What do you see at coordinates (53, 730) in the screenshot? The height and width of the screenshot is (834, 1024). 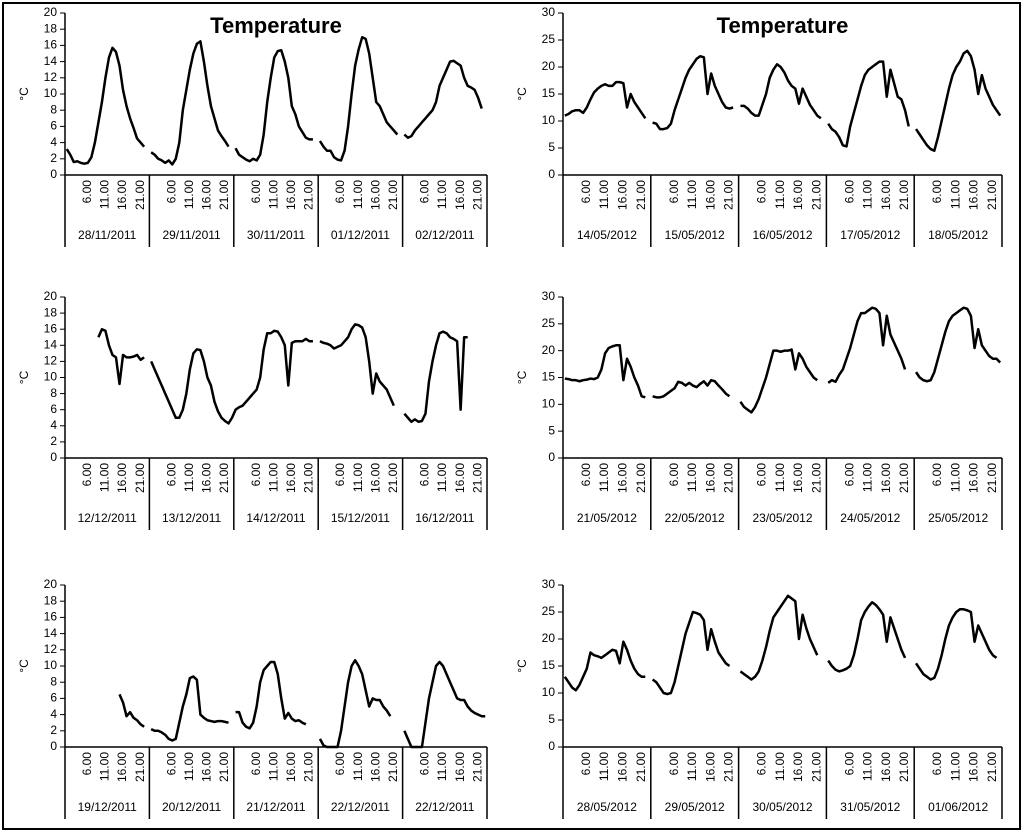 I see `y-tick-label: 2` at bounding box center [53, 730].